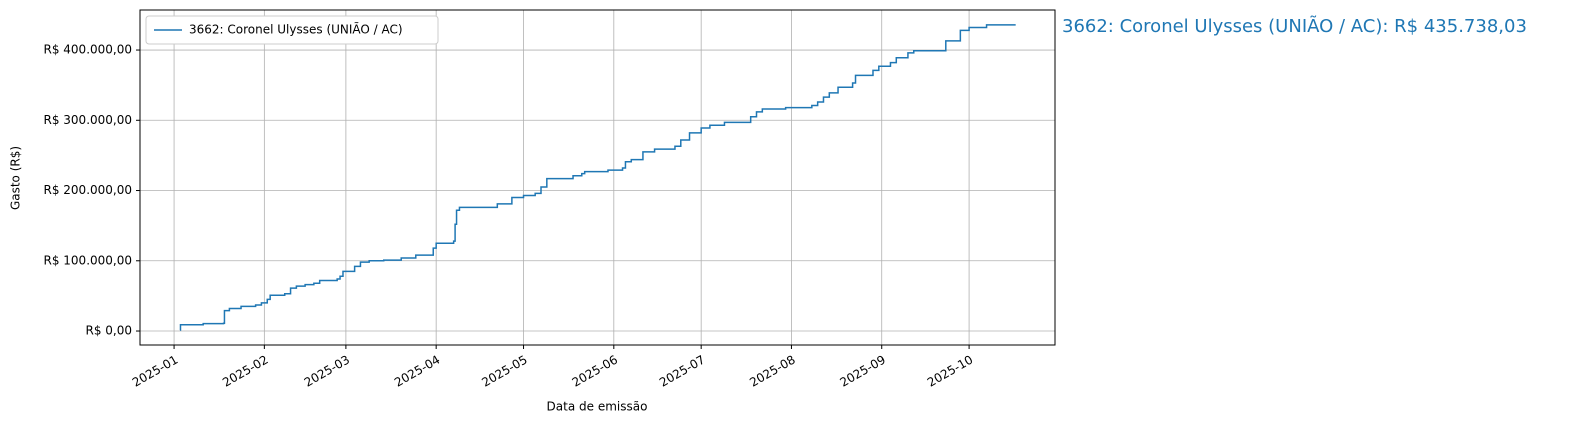 The width and height of the screenshot is (1592, 430). What do you see at coordinates (16, 178) in the screenshot?
I see `y-axis-label: Gasto (R$)` at bounding box center [16, 178].